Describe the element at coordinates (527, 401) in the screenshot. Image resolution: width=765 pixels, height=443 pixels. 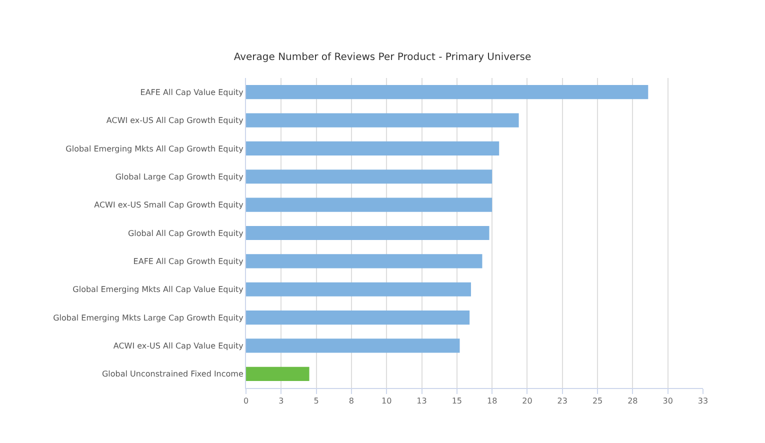
I see `x-tick-label: 20` at that location.